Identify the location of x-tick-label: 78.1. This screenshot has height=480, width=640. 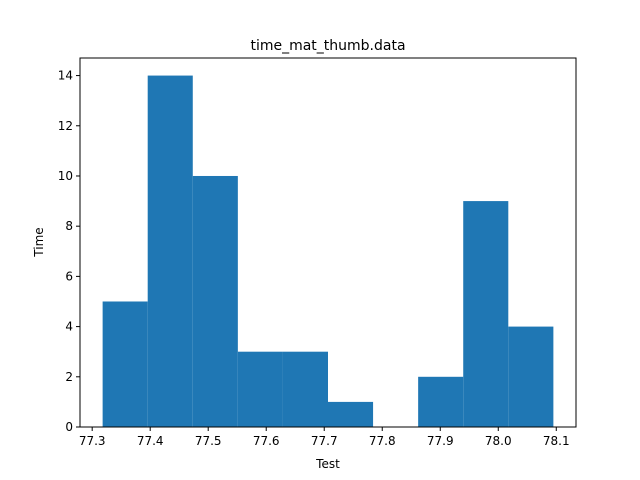
(556, 441).